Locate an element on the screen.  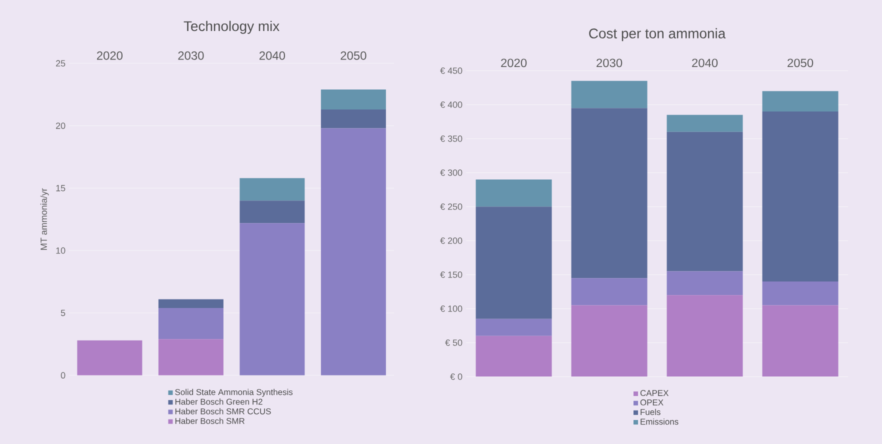
y-tick-label: € 300 is located at coordinates (451, 172).